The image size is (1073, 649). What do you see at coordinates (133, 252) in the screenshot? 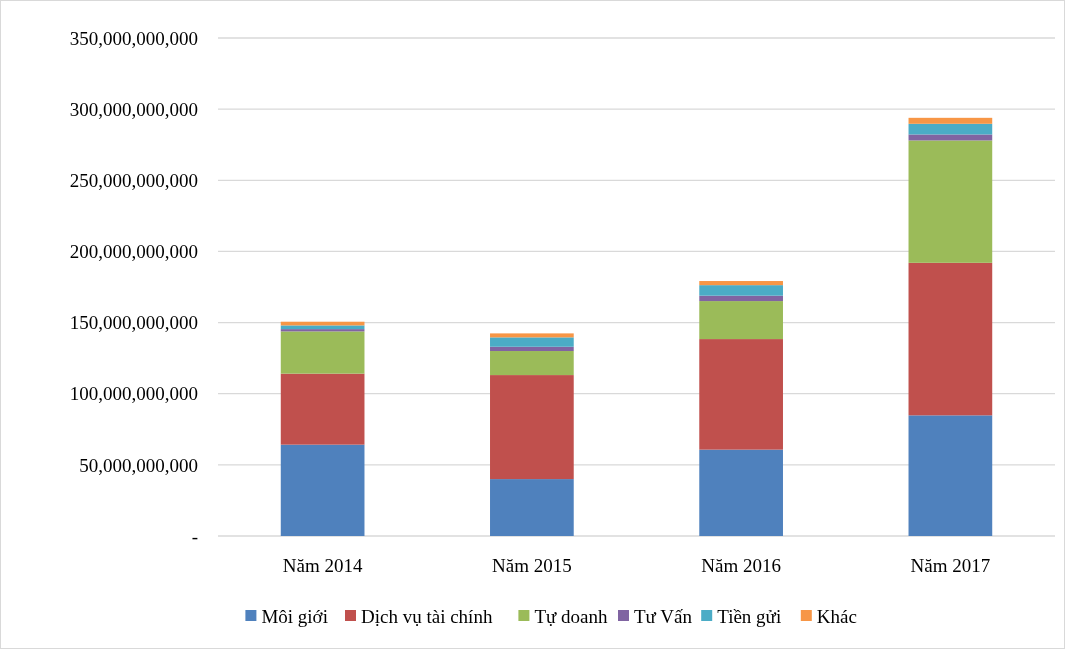
I see `y-tick-label: 200,000,000,000` at bounding box center [133, 252].